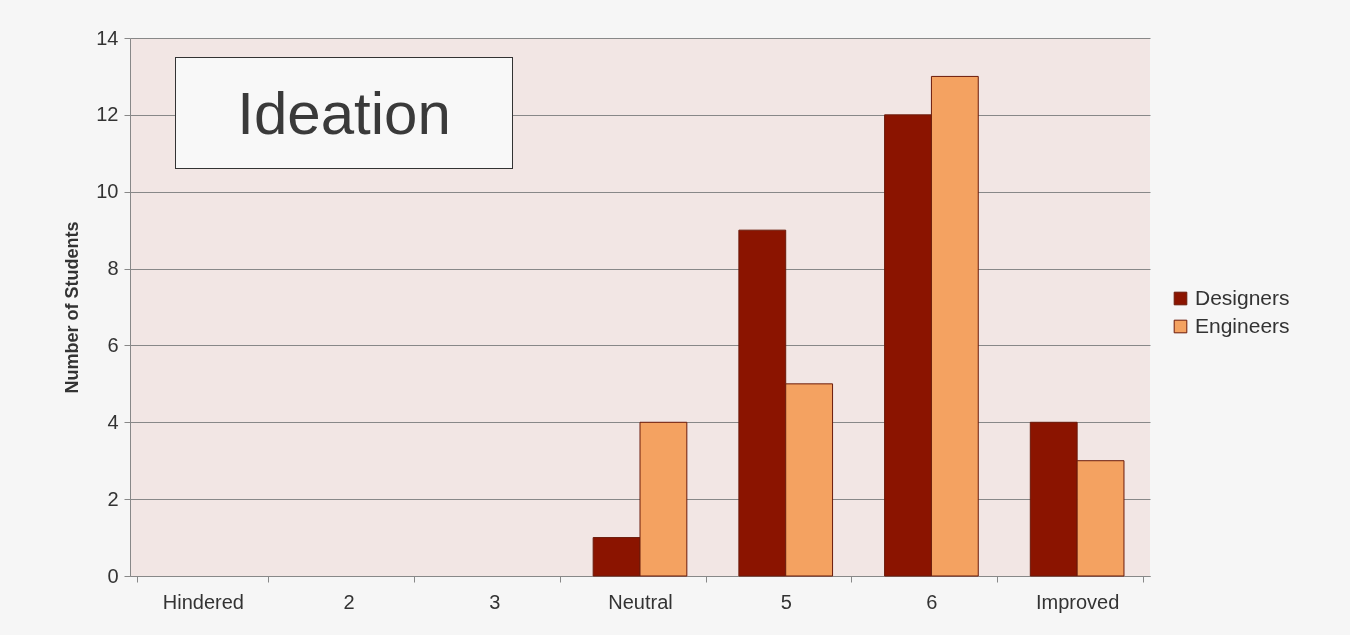 The height and width of the screenshot is (635, 1350). Describe the element at coordinates (113, 575) in the screenshot. I see `y-tick-label: 0` at that location.